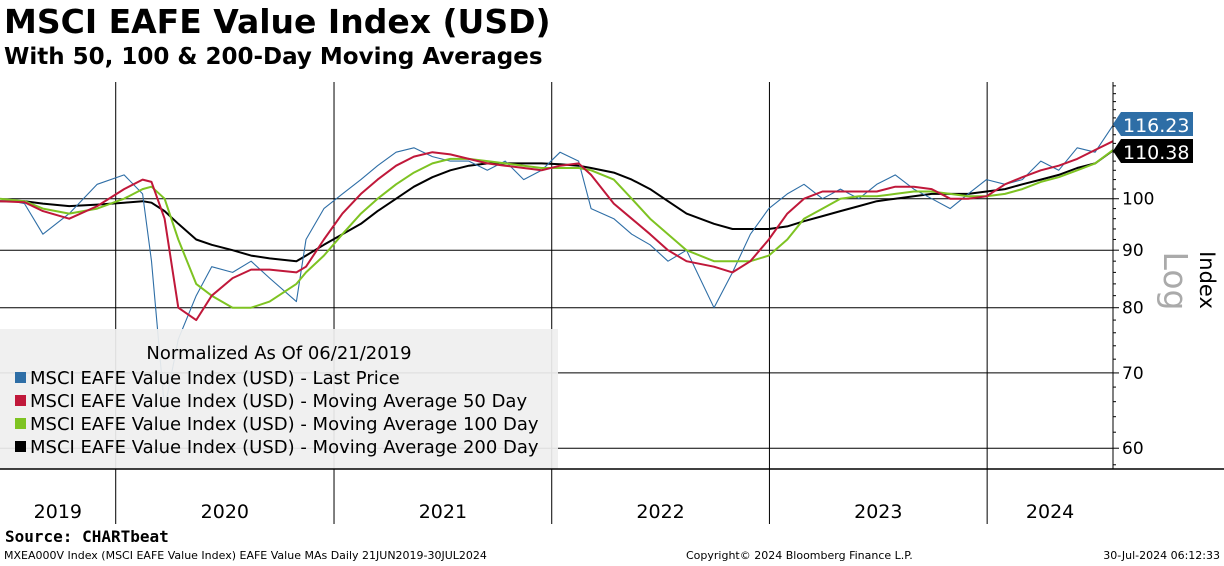 The width and height of the screenshot is (1224, 566). What do you see at coordinates (1138, 200) in the screenshot?
I see `y-tick-label: 100` at bounding box center [1138, 200].